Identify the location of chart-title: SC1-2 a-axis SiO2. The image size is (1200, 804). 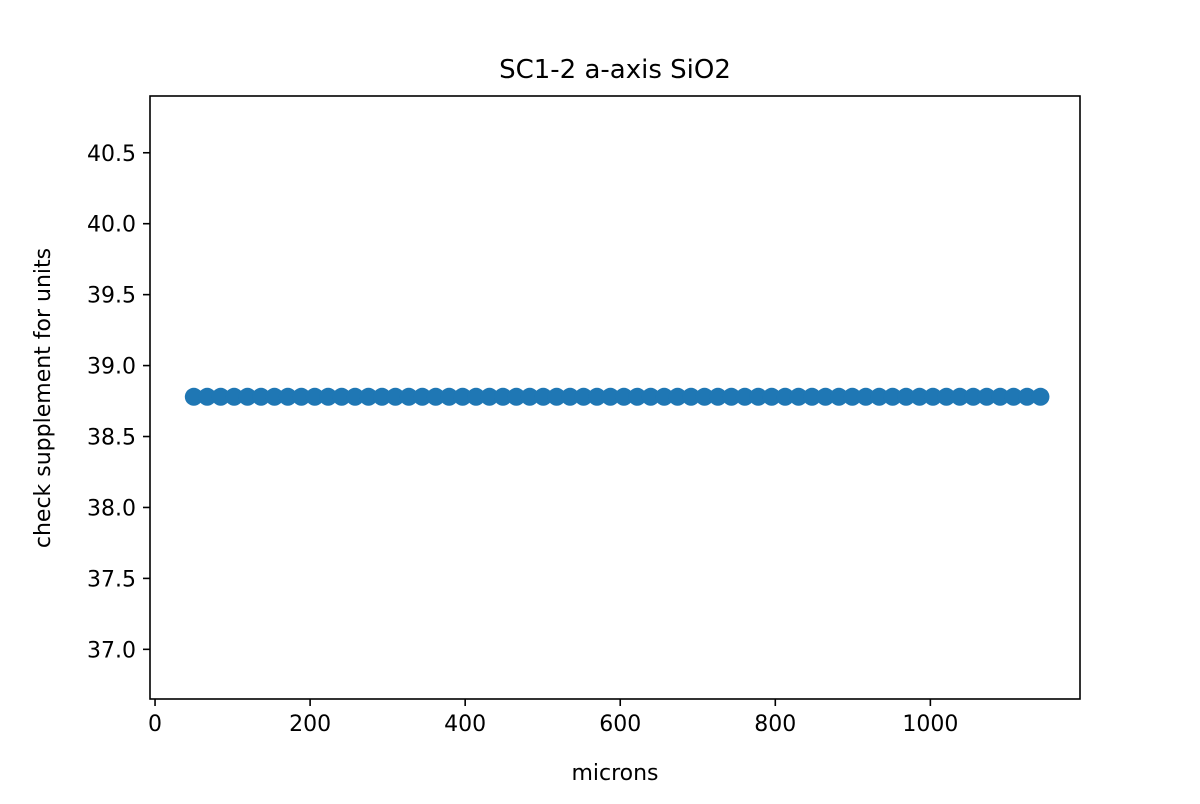
(615, 70).